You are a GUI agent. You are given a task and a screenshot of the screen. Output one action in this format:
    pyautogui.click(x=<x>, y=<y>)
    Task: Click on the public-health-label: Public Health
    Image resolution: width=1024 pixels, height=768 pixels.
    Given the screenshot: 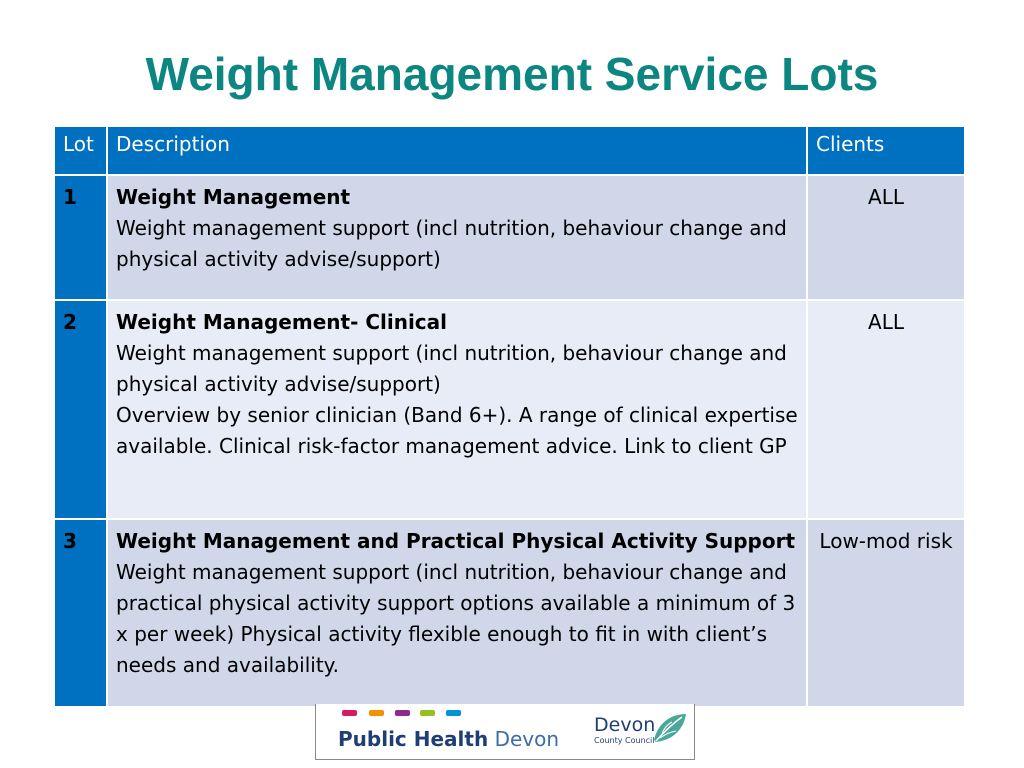 What is the action you would take?
    pyautogui.click(x=413, y=739)
    